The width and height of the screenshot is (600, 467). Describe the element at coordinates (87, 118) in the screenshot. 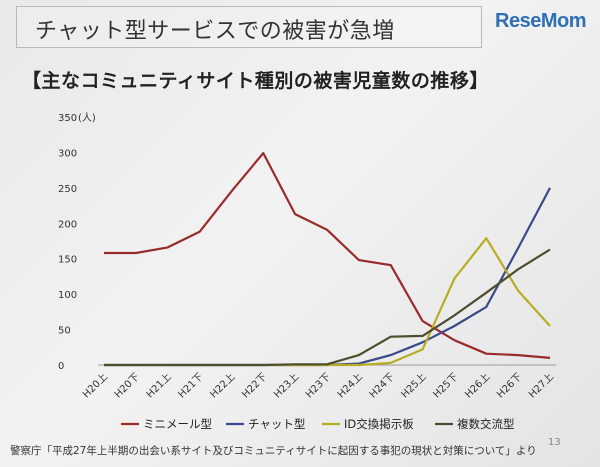

I see `y-axis-unit: (人)` at that location.